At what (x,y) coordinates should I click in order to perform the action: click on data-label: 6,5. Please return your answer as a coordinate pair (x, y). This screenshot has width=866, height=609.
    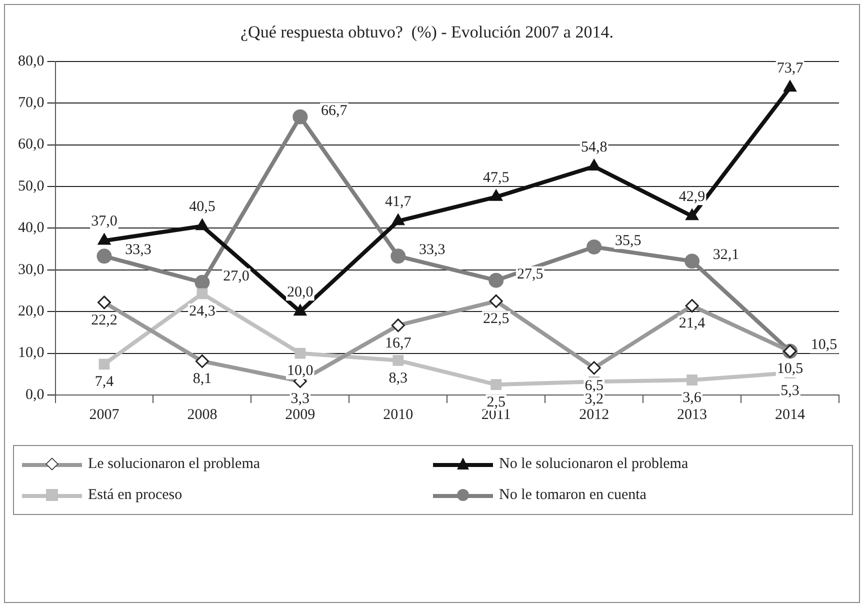
    Looking at the image, I should click on (594, 386).